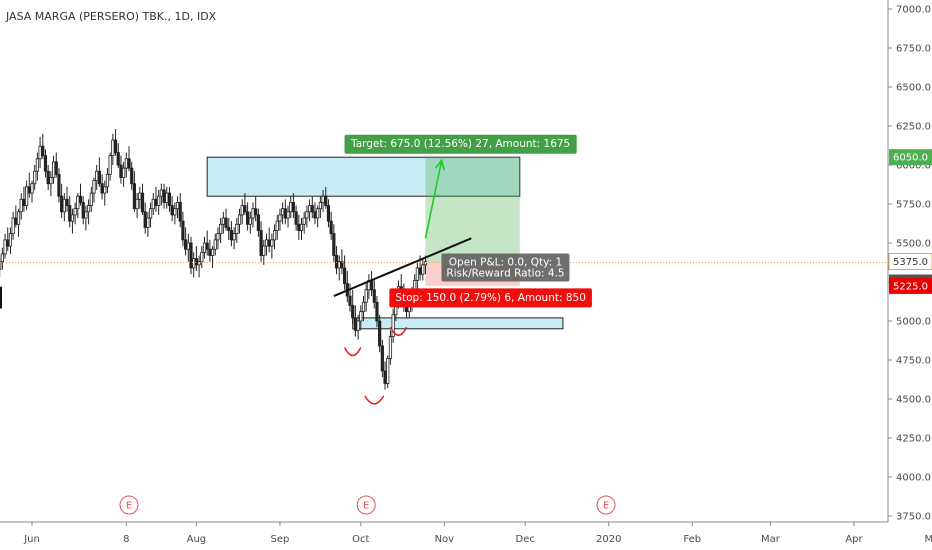 Image resolution: width=932 pixels, height=550 pixels. What do you see at coordinates (913, 400) in the screenshot?
I see `price-tick-label: 4500.0` at bounding box center [913, 400].